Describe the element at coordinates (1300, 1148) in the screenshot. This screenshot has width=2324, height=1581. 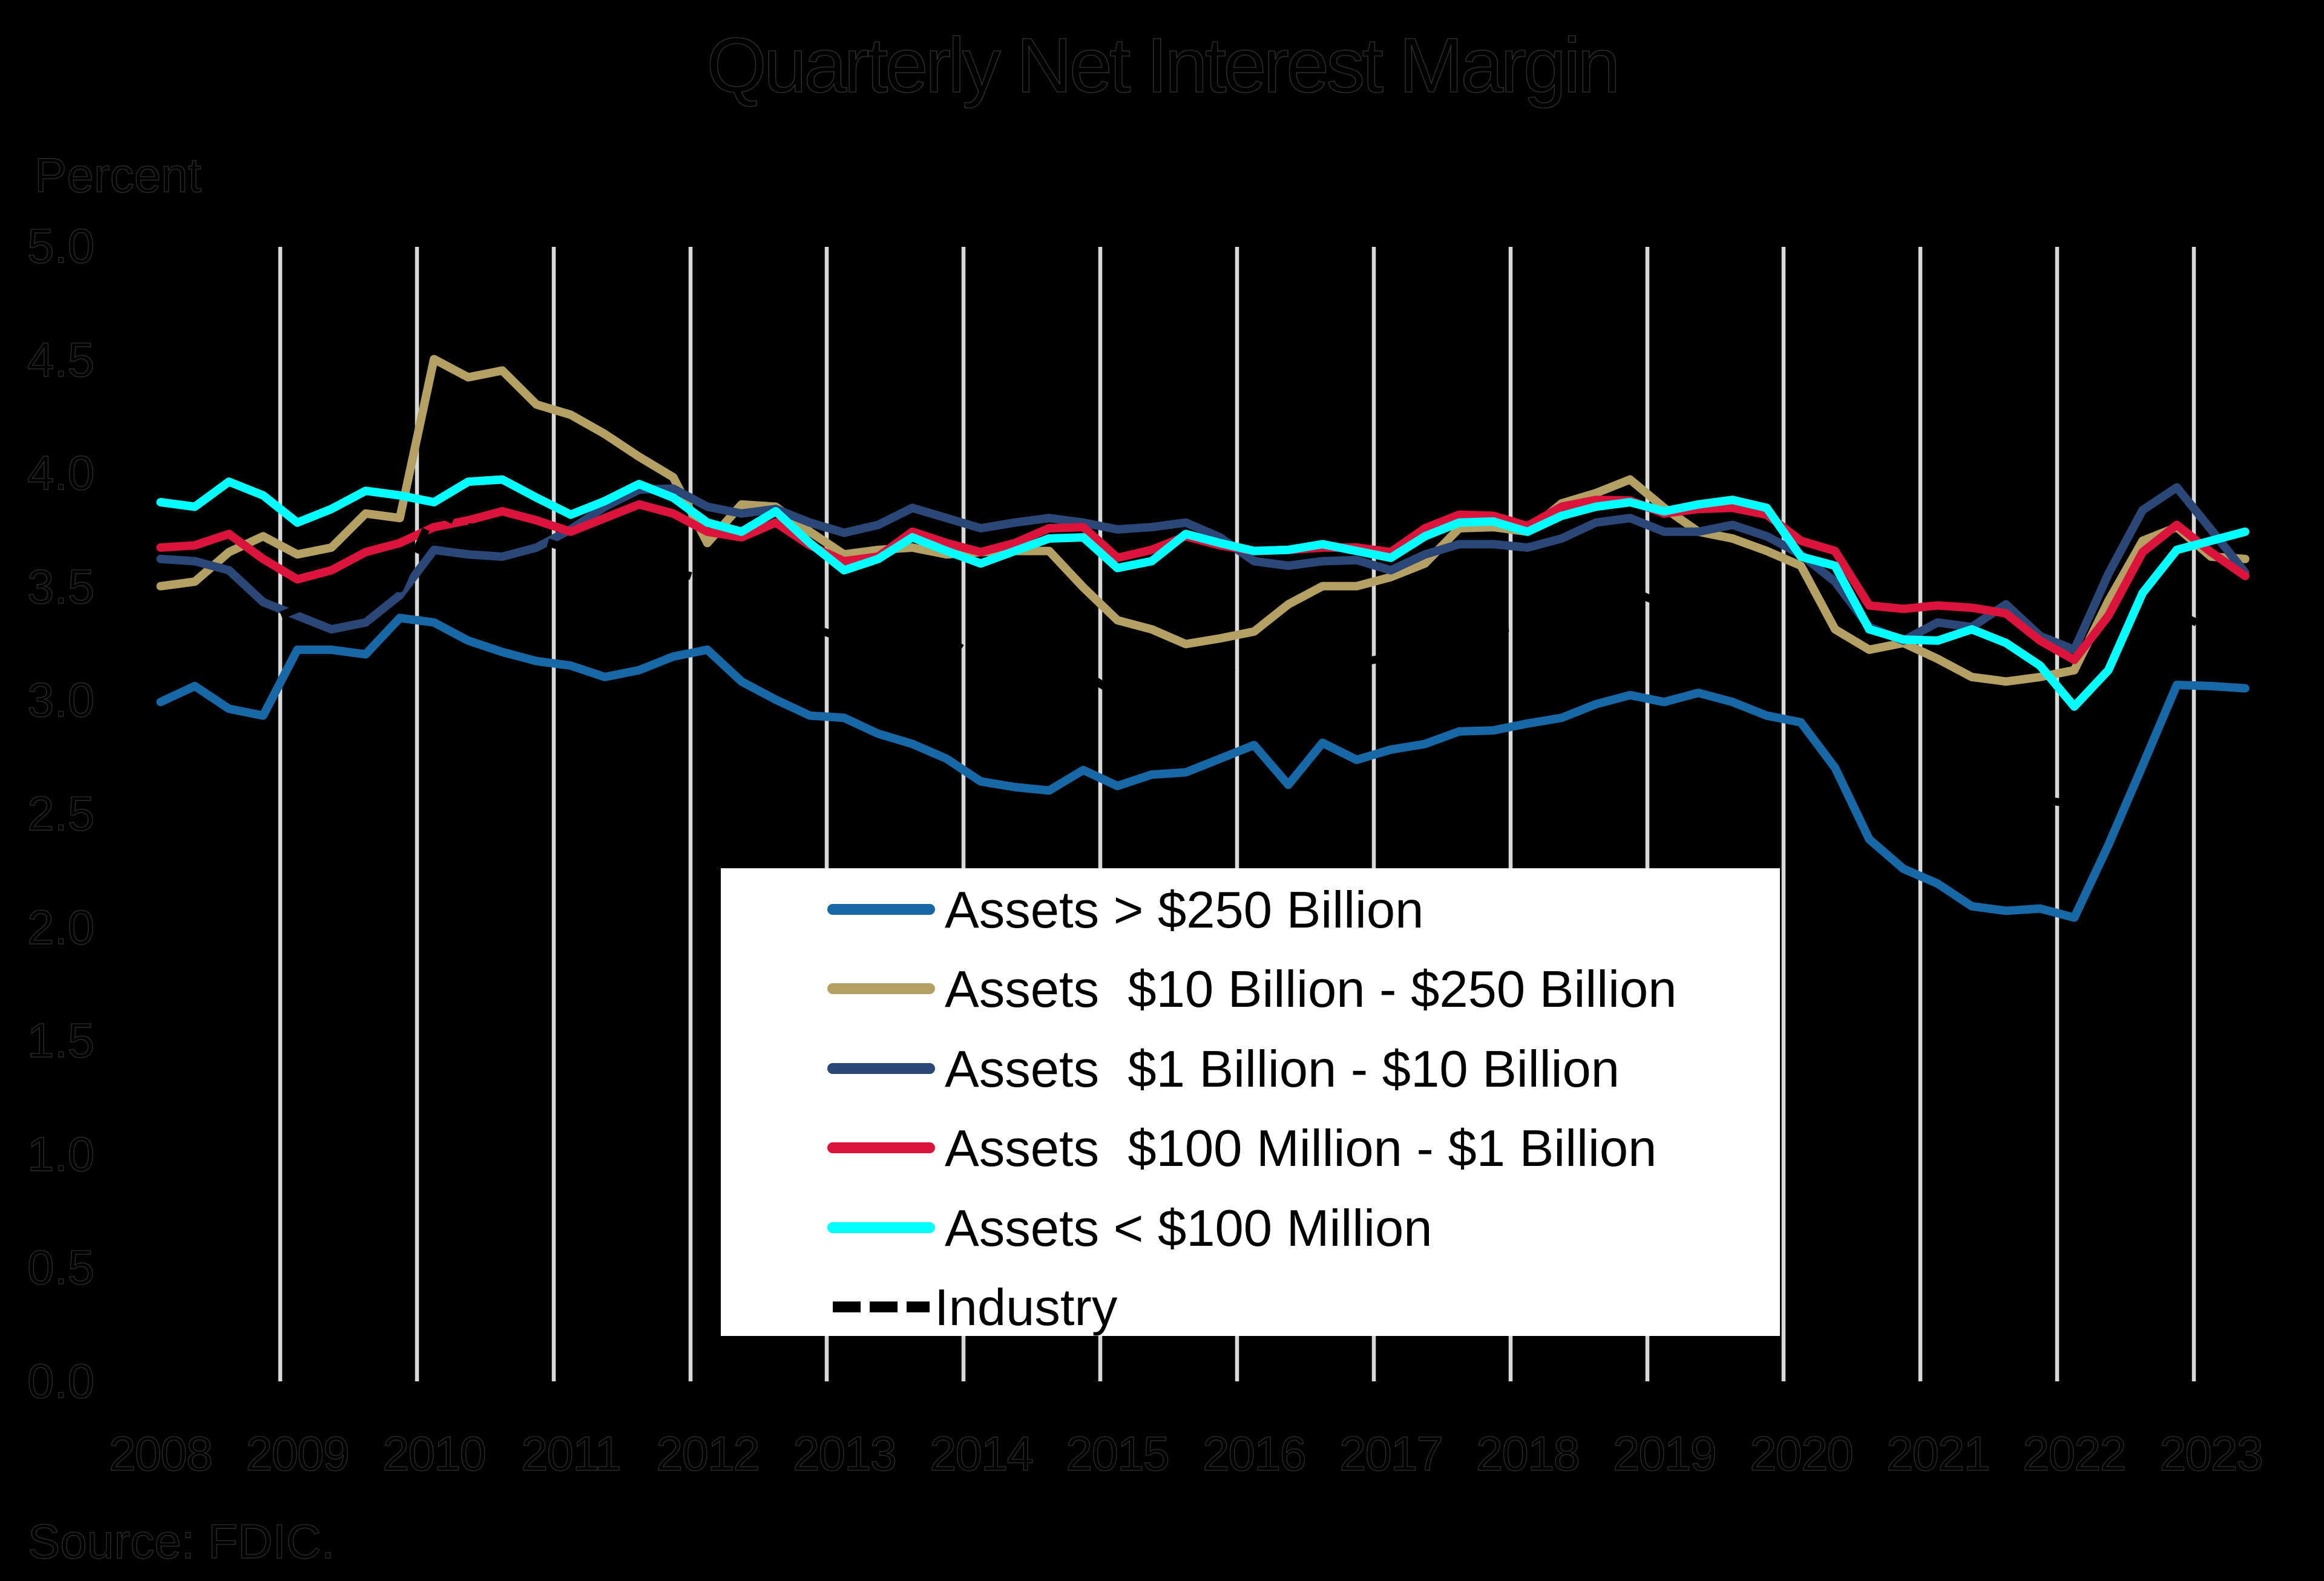
I see `svg-text:Assets $100 Million - $1 Bill: Assets $100 Million - $1 Billion` at that location.